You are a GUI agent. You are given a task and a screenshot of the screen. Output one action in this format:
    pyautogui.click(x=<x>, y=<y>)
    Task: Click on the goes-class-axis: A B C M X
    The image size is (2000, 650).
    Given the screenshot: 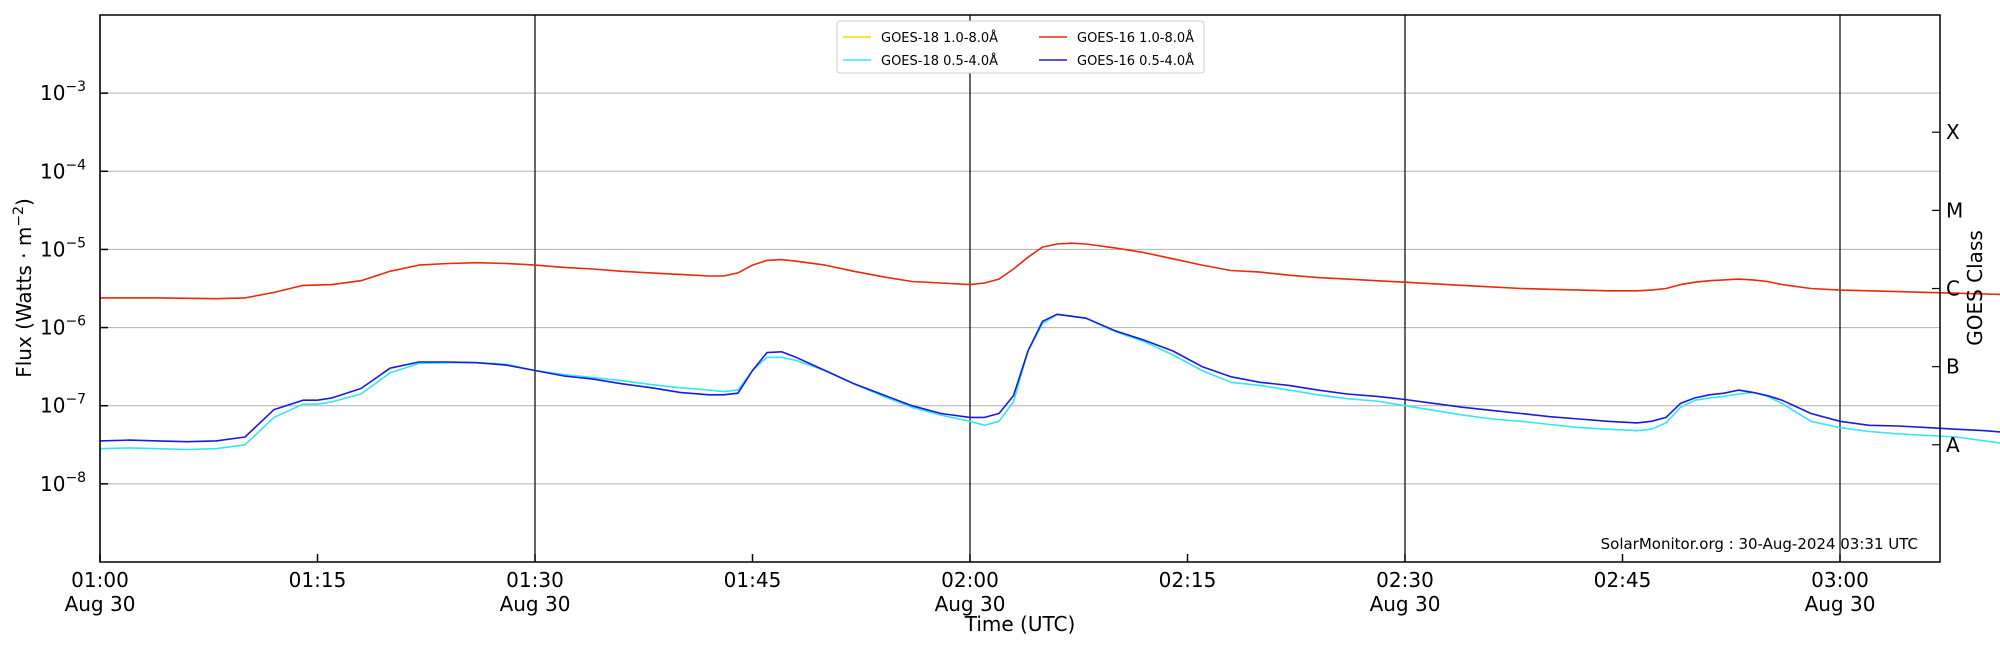 What is the action you would take?
    pyautogui.click(x=1947, y=288)
    